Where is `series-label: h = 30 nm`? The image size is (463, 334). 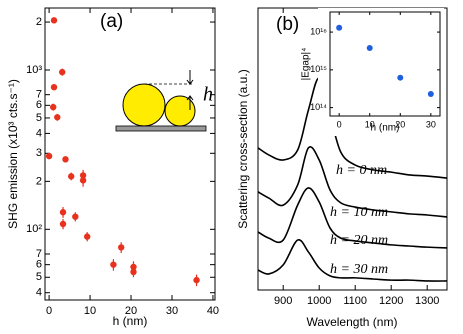 series-label: h = 30 nm is located at coordinates (359, 269).